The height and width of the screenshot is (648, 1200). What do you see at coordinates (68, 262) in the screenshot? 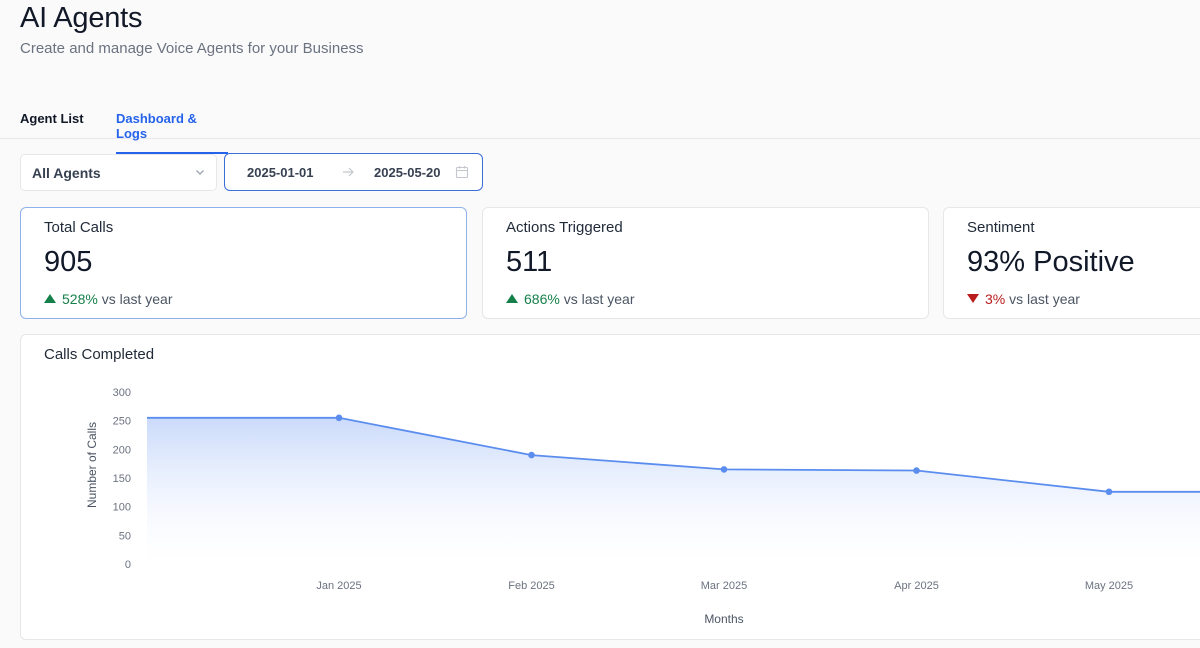
I see `card-value: 905` at bounding box center [68, 262].